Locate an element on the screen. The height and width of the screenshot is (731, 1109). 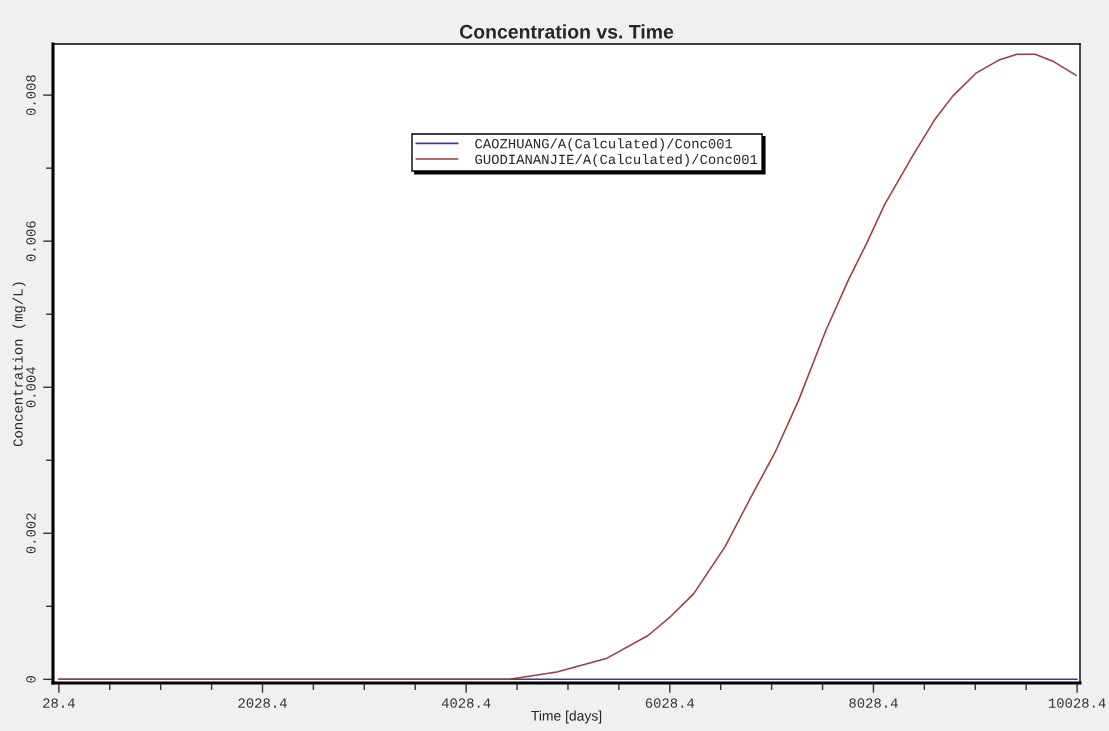
legend-label: CAOZHUANG/A(Calculated)/Conc001 is located at coordinates (604, 145).